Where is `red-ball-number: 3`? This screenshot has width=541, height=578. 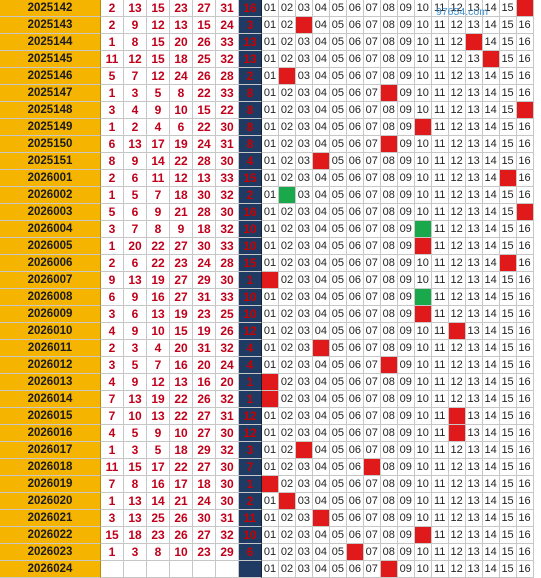 red-ball-number: 3 is located at coordinates (112, 518).